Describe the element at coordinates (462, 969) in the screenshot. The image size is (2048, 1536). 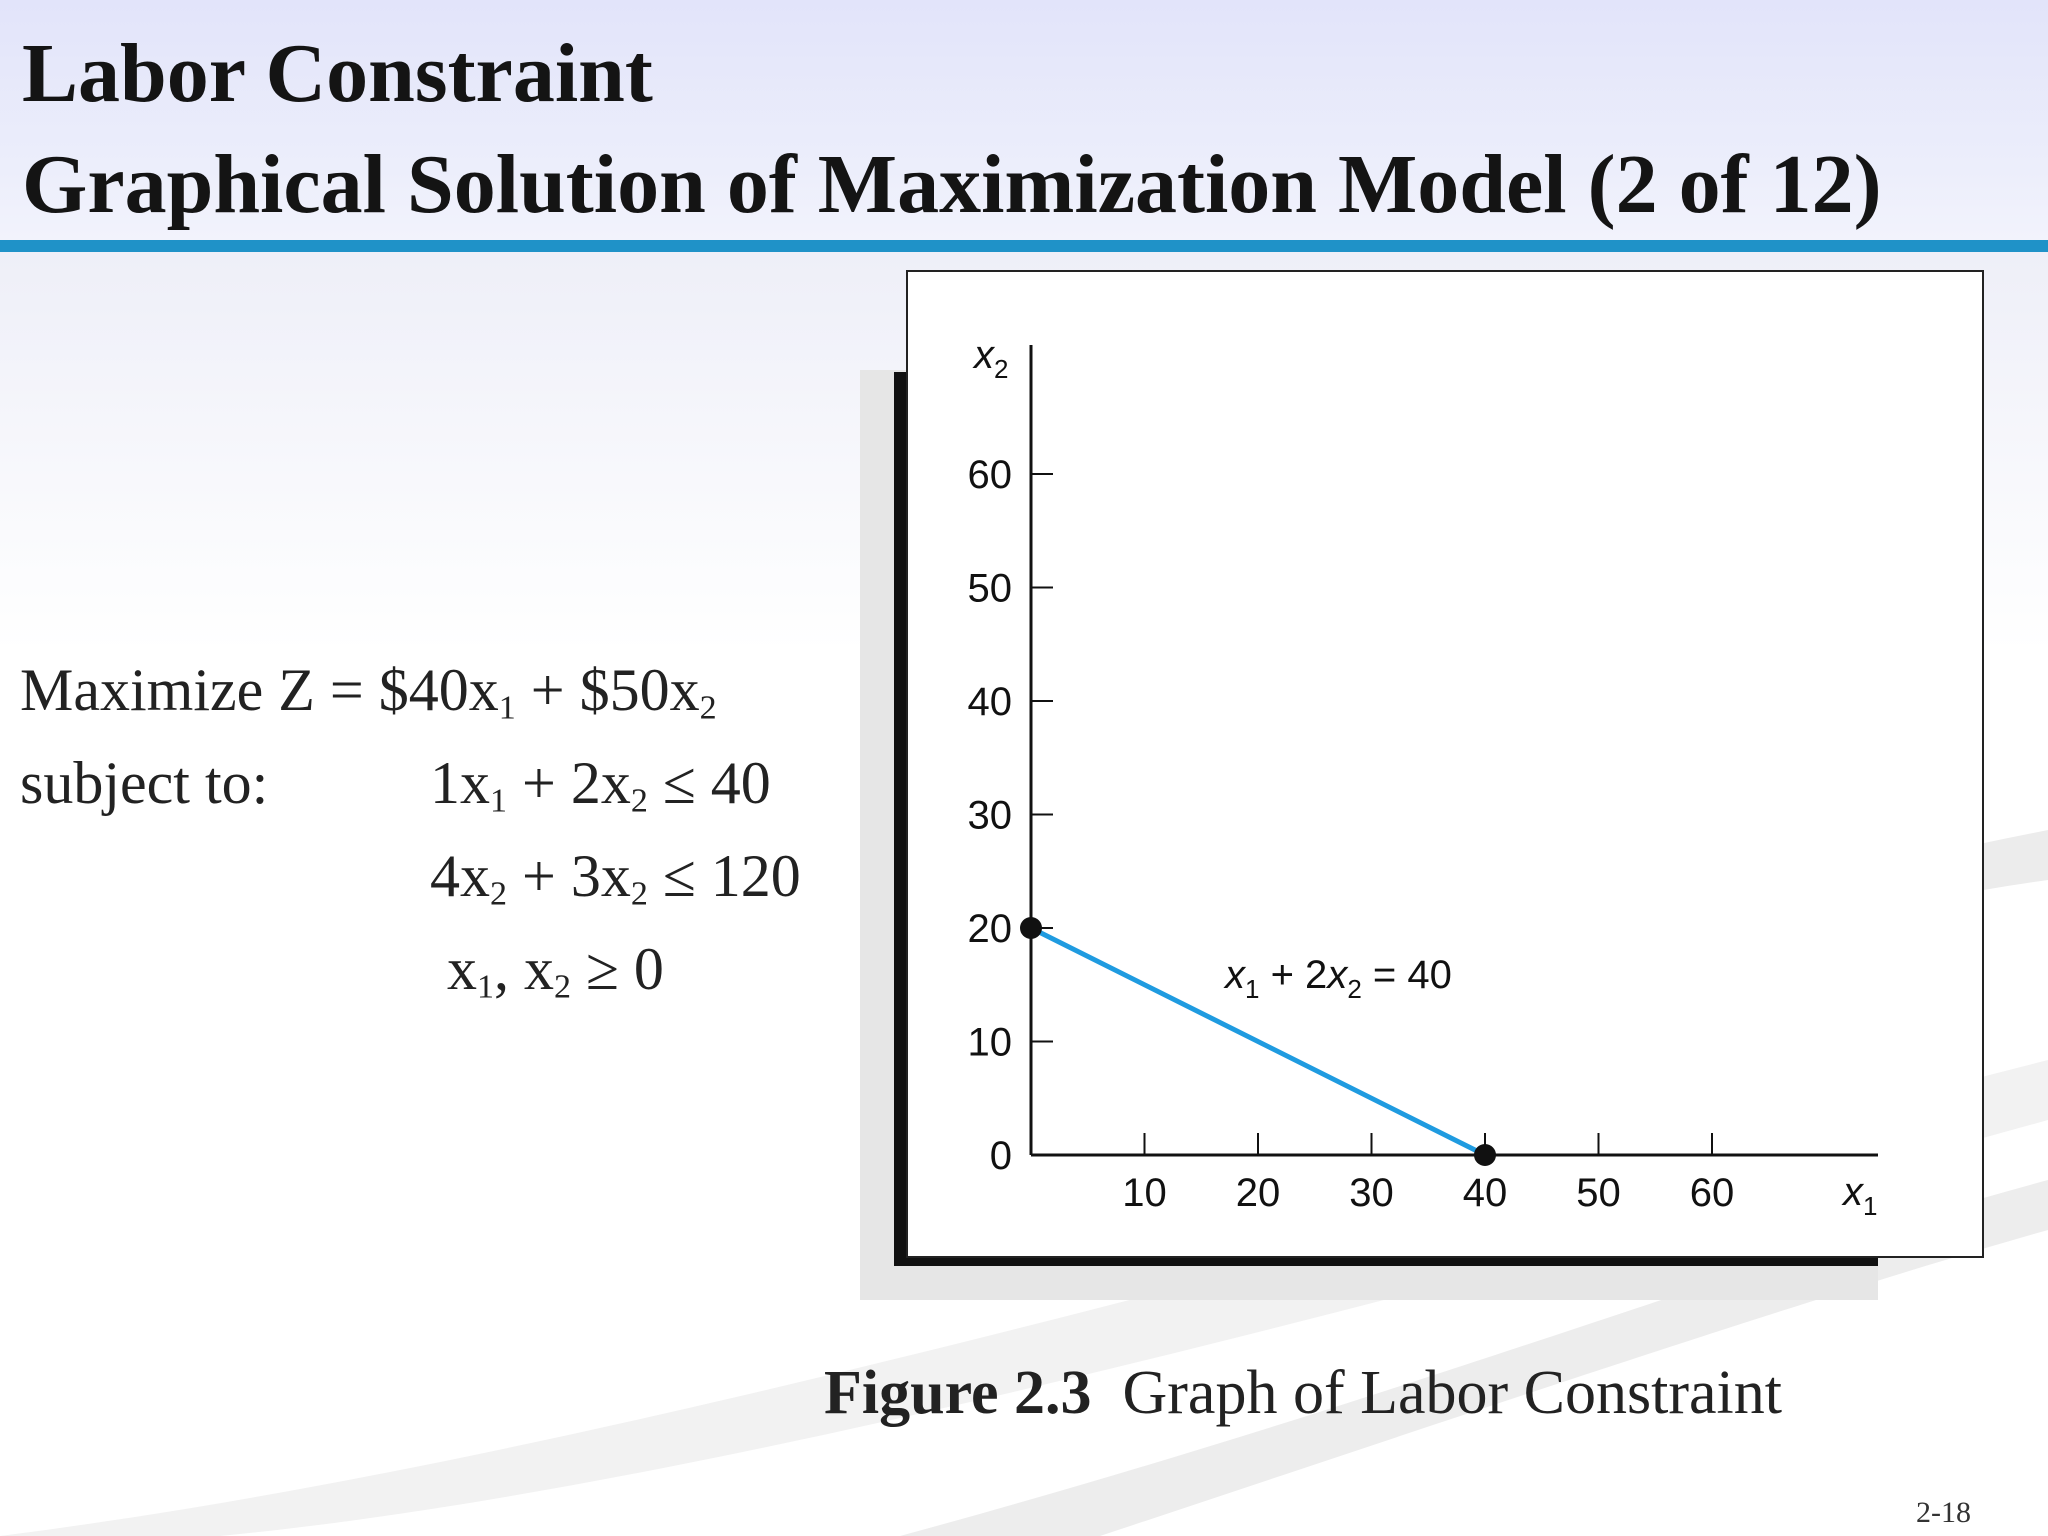
I see `term: x` at that location.